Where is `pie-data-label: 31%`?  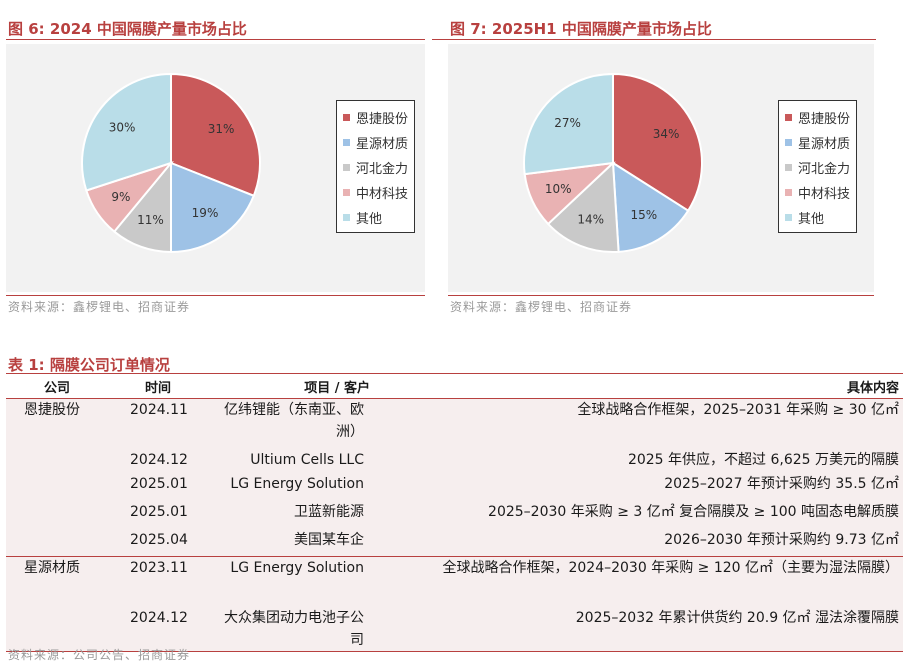
pie-data-label: 31% is located at coordinates (221, 129).